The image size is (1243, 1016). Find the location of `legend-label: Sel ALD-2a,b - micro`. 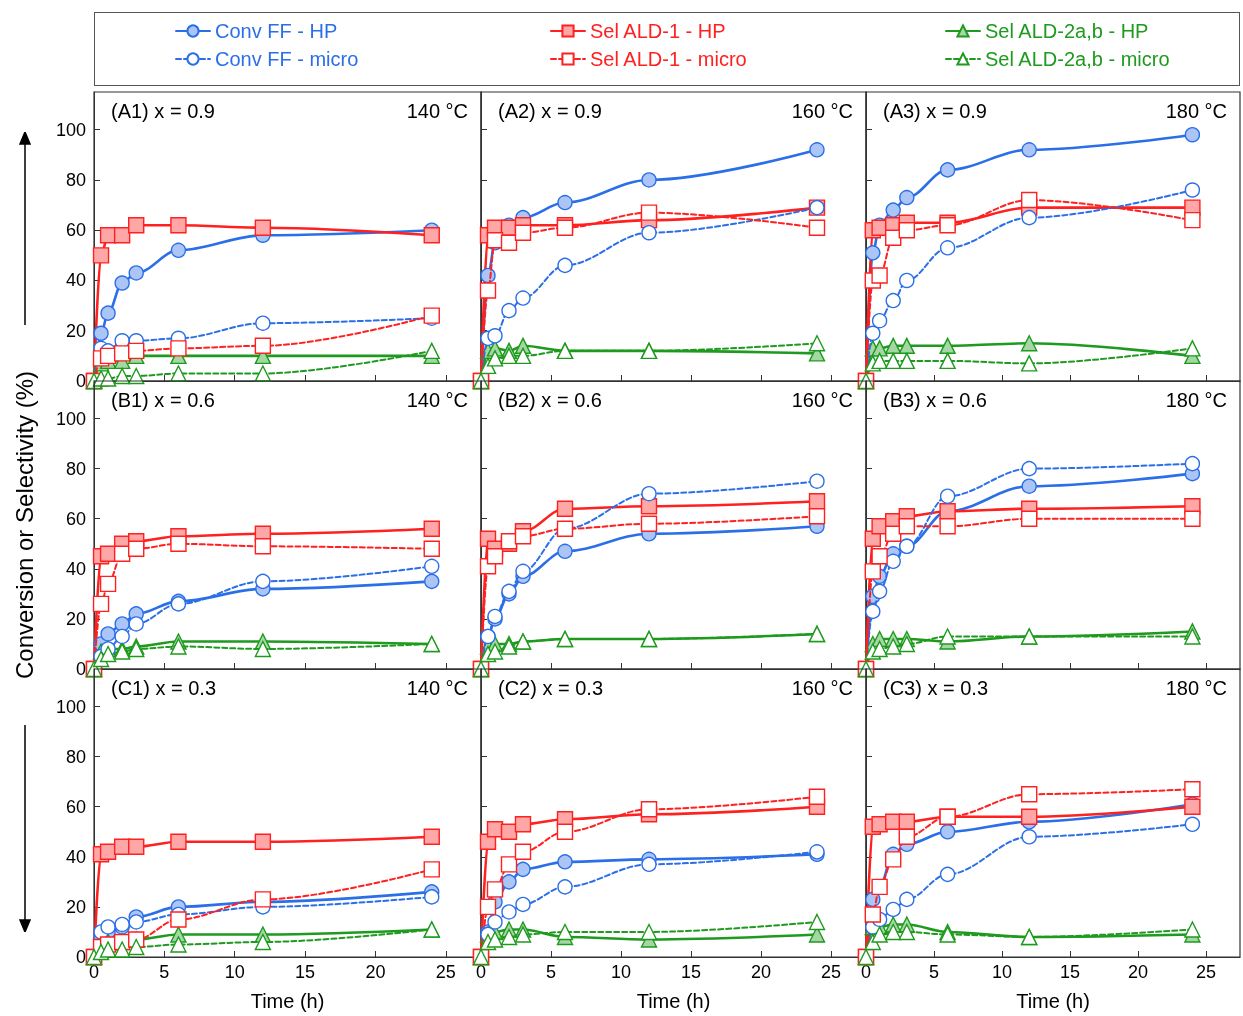

legend-label: Sel ALD-2a,b - micro is located at coordinates (1077, 59).